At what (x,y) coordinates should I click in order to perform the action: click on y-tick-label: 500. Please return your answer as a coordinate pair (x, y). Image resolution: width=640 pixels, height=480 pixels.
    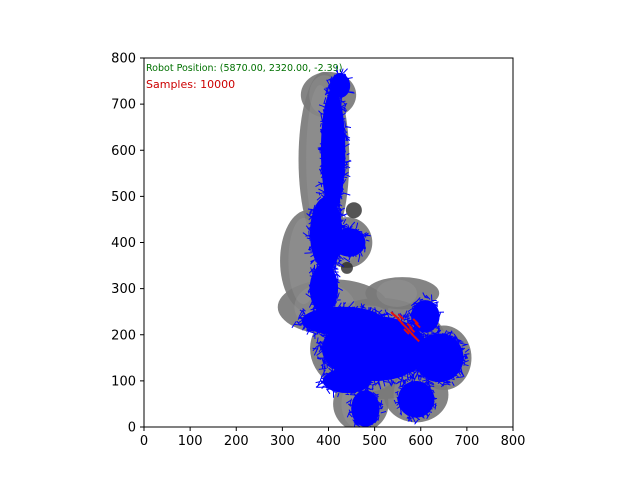
    Looking at the image, I should click on (123, 197).